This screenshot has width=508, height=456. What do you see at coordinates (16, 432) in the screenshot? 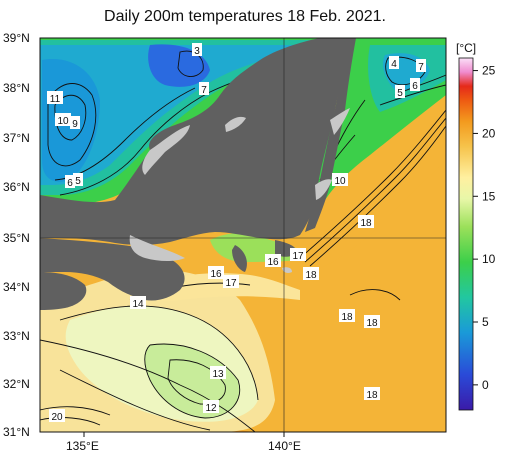
I see `lat-label: 31°N` at bounding box center [16, 432].